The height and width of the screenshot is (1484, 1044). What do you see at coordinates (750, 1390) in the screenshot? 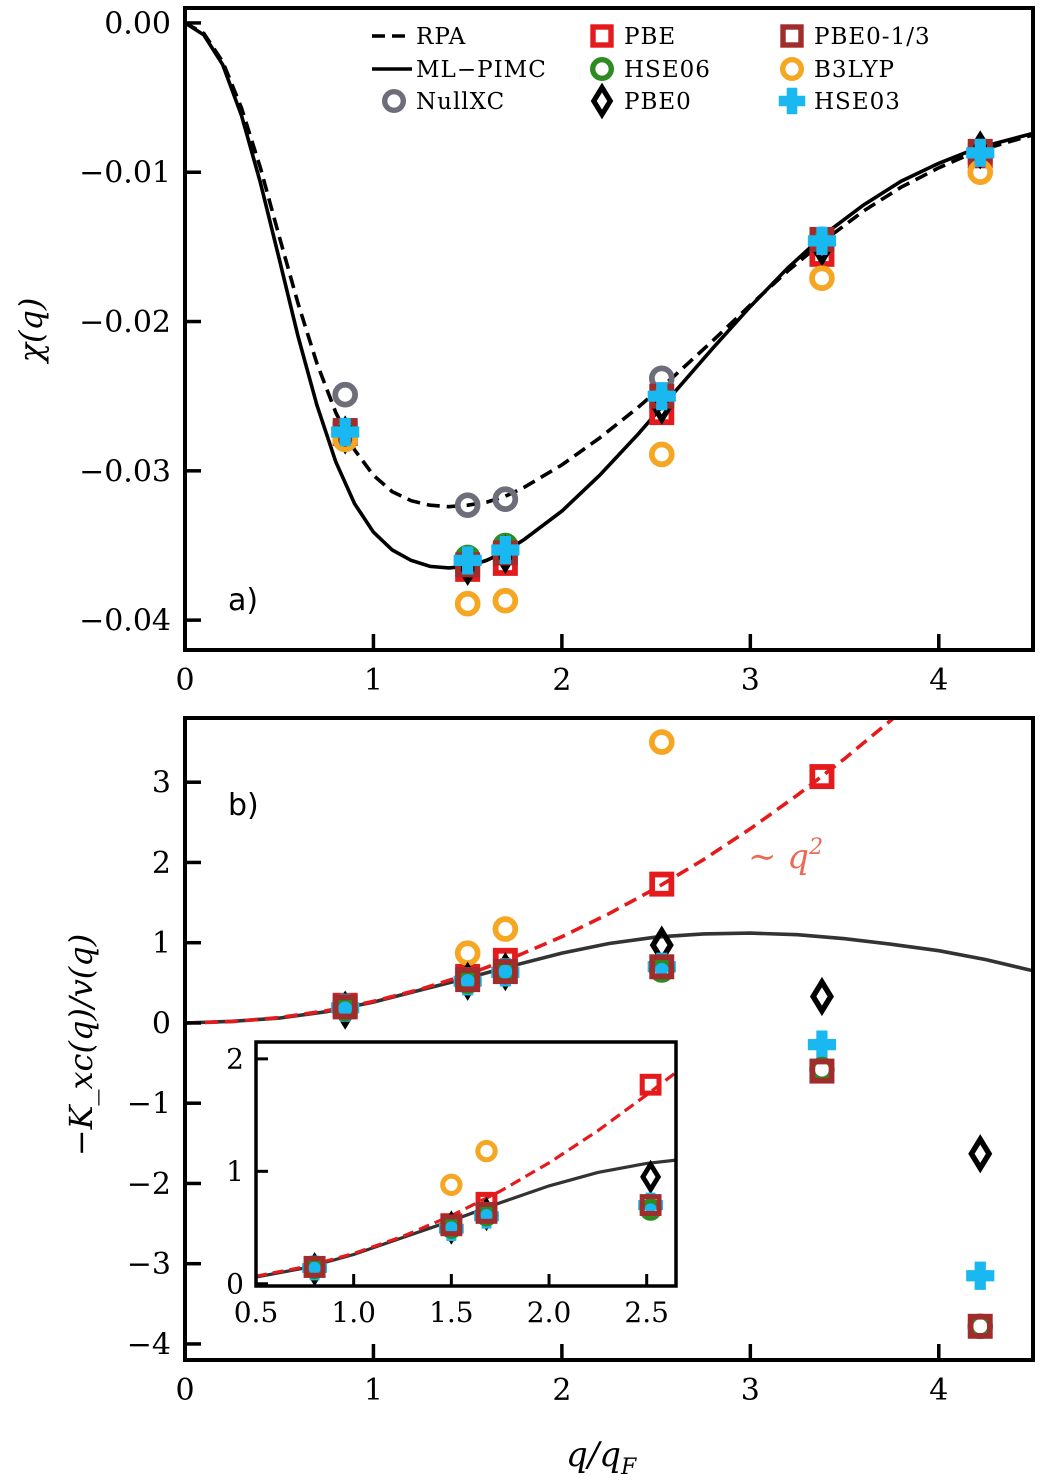
I see `panel-b-xtick-label-3: 3` at bounding box center [750, 1390].